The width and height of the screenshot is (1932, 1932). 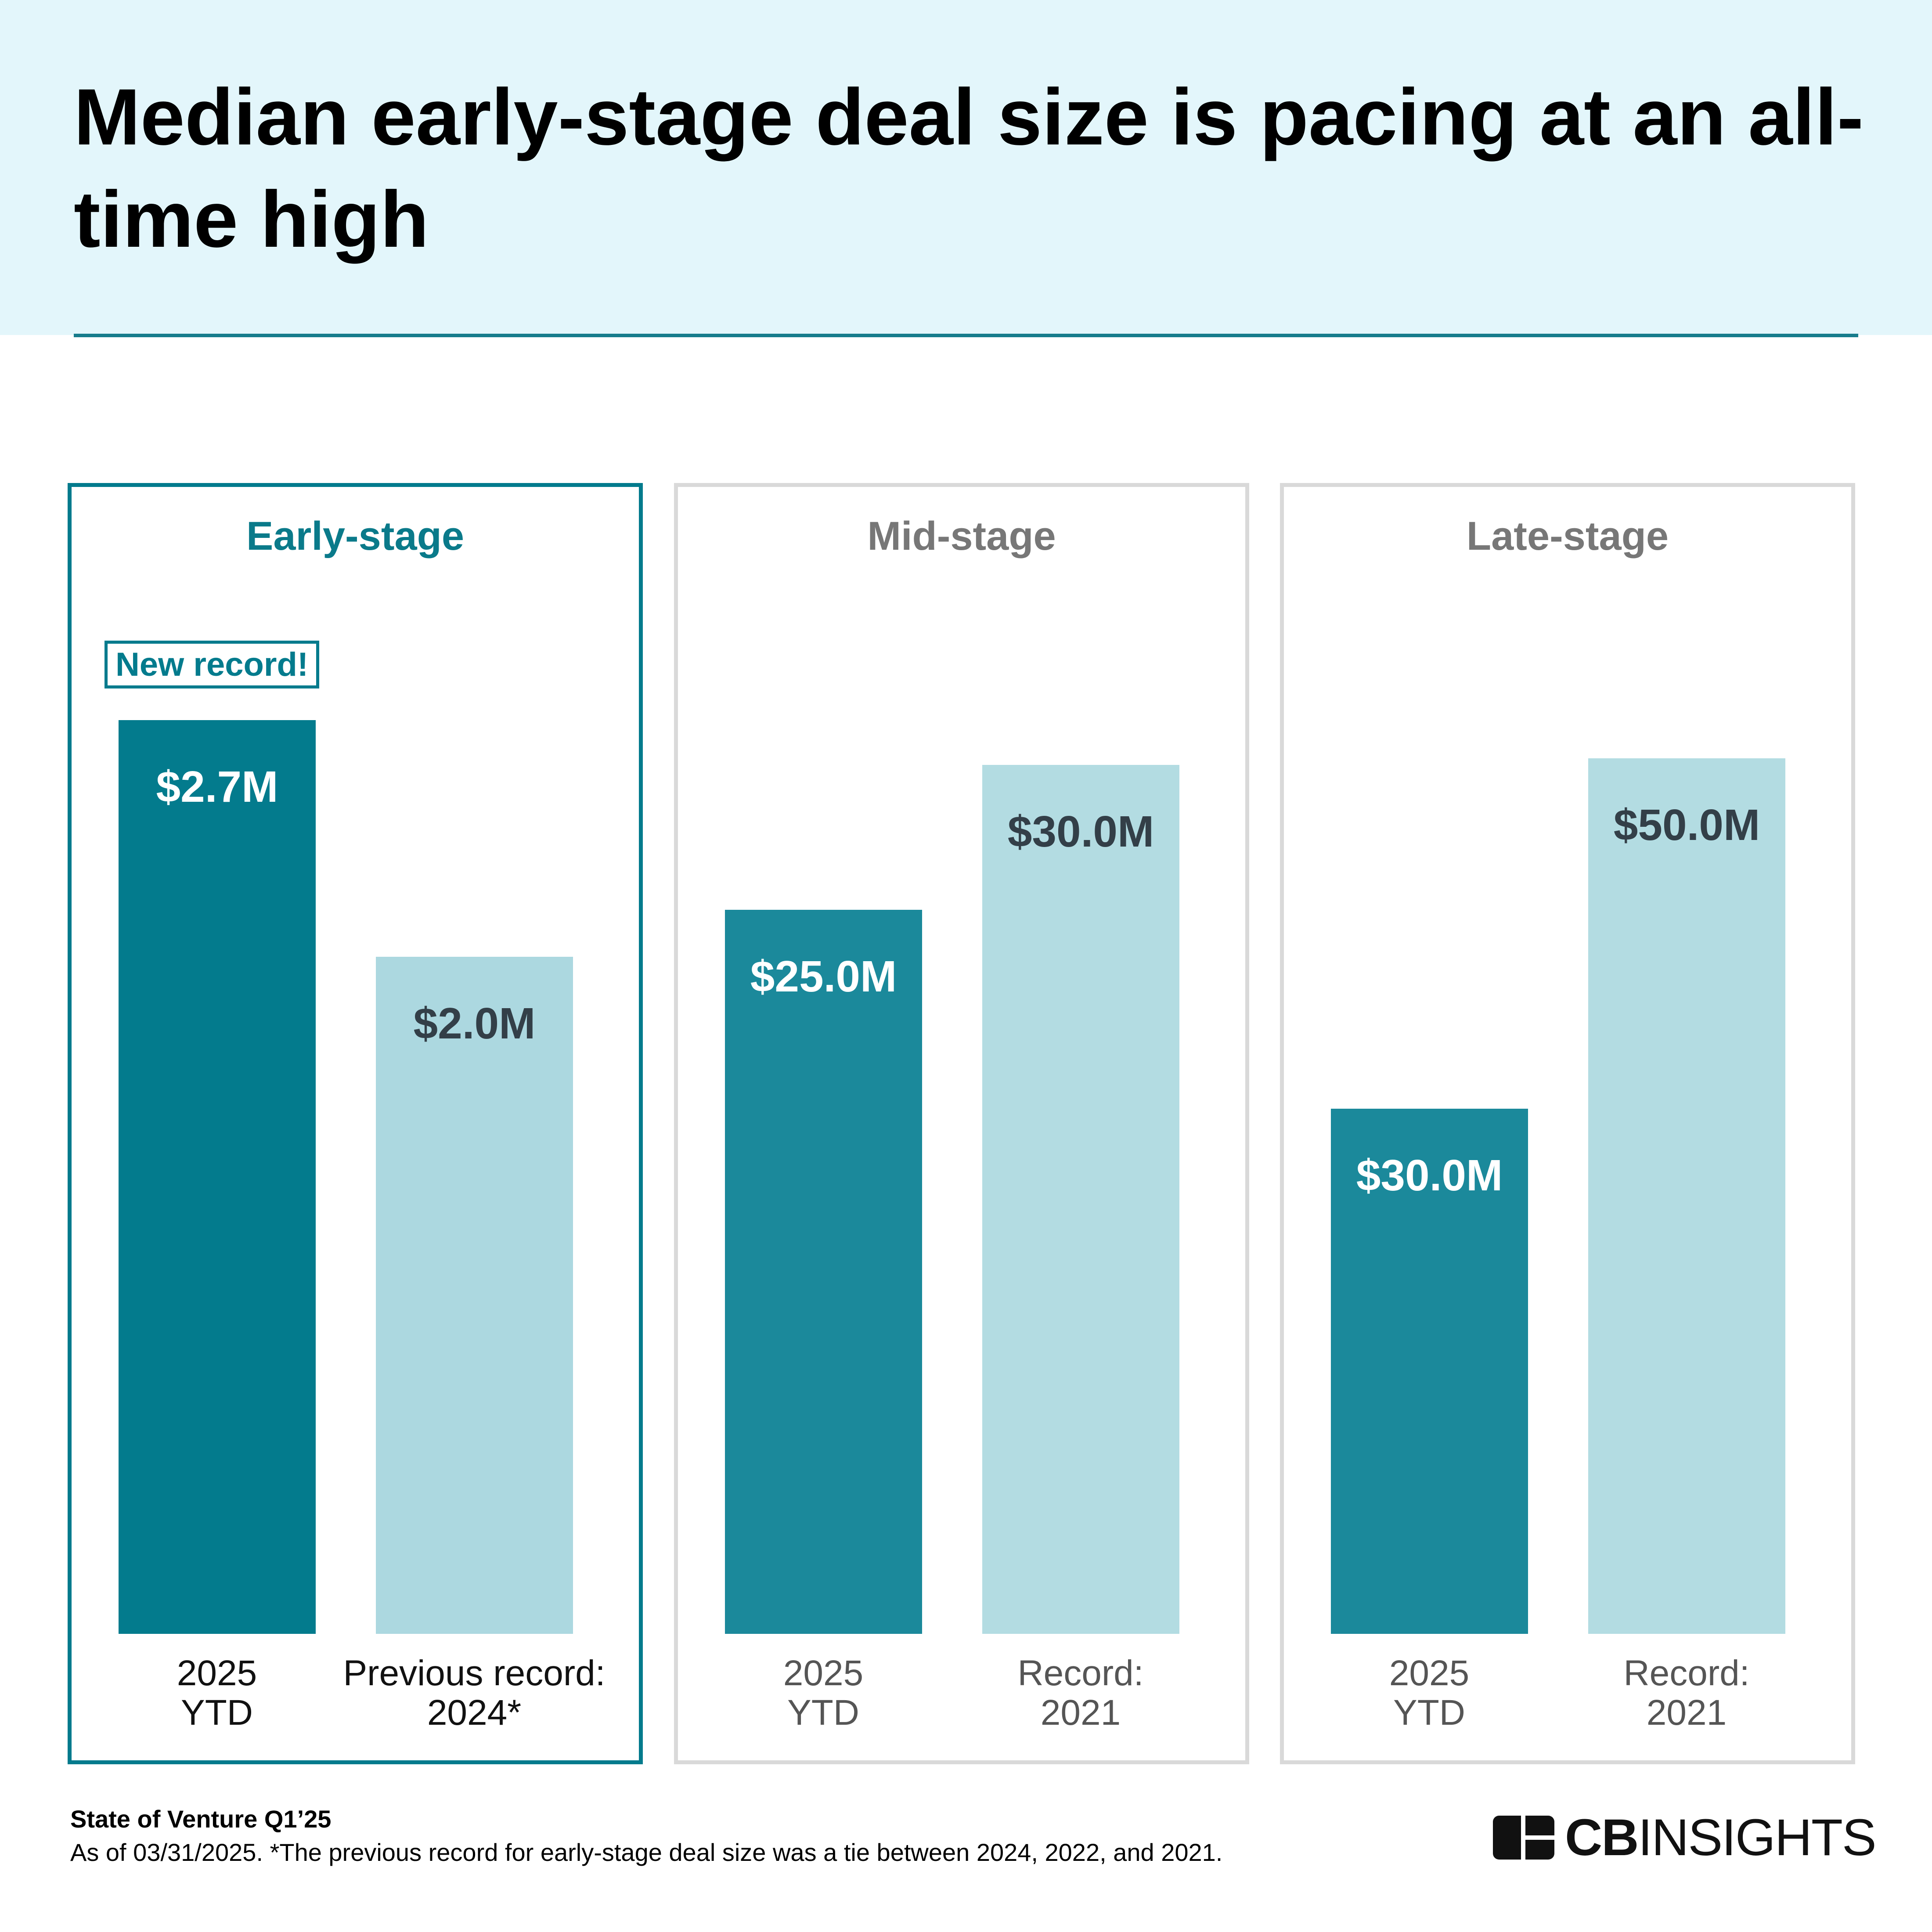 I want to click on logo: CB INSIGHTS, so click(x=1685, y=1838).